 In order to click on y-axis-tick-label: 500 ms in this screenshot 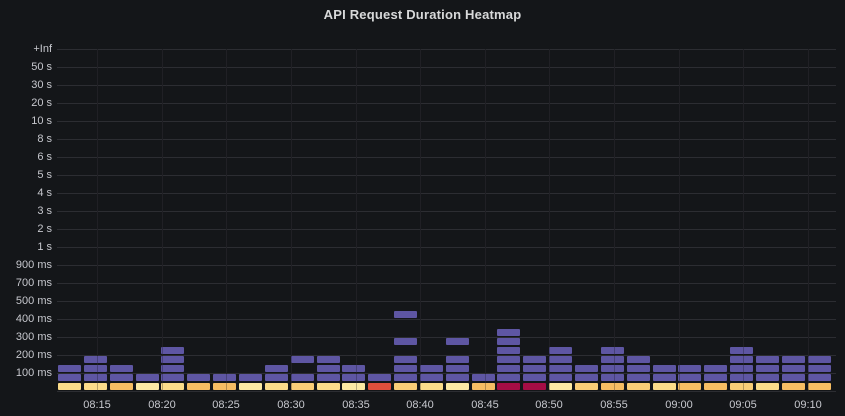, I will do `click(33, 301)`.